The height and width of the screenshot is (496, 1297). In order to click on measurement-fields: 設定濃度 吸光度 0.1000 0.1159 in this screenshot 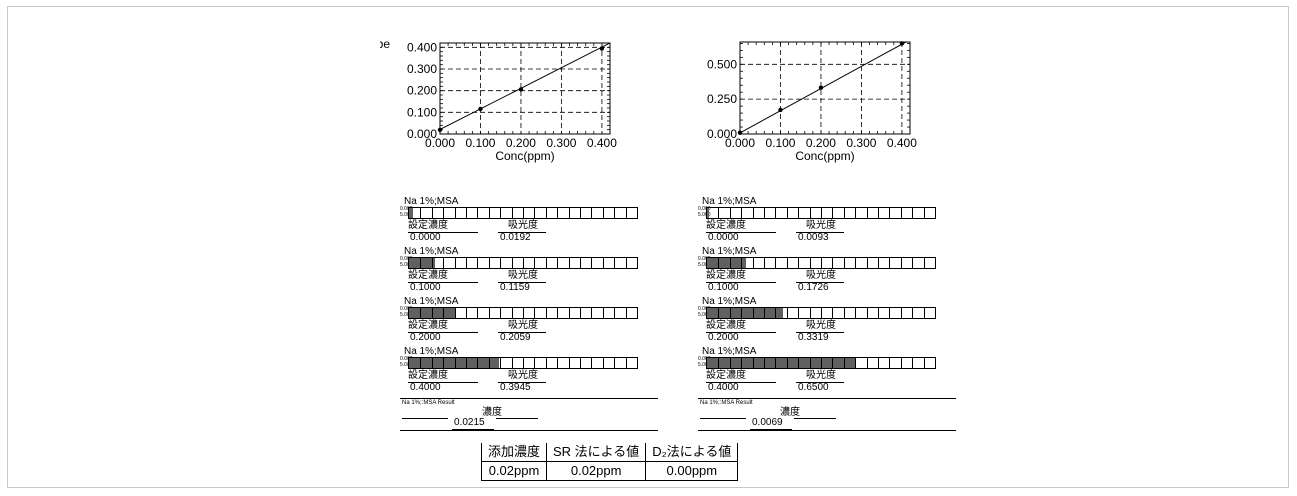, I will do `click(528, 283)`.